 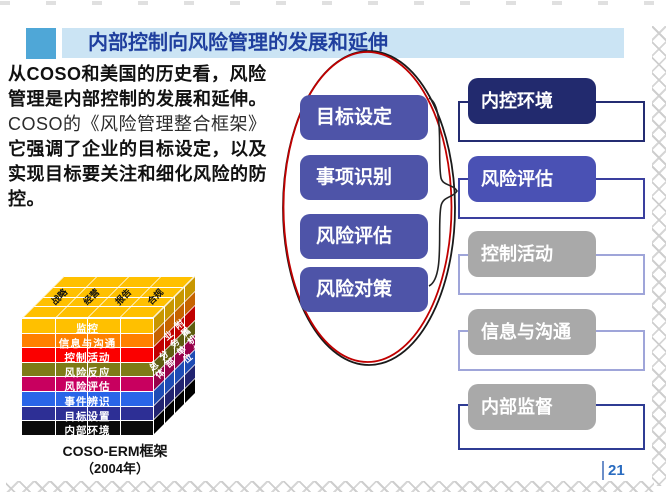 I want to click on intro-line: COSO的《风险管理整合框架》, so click(x=137, y=124).